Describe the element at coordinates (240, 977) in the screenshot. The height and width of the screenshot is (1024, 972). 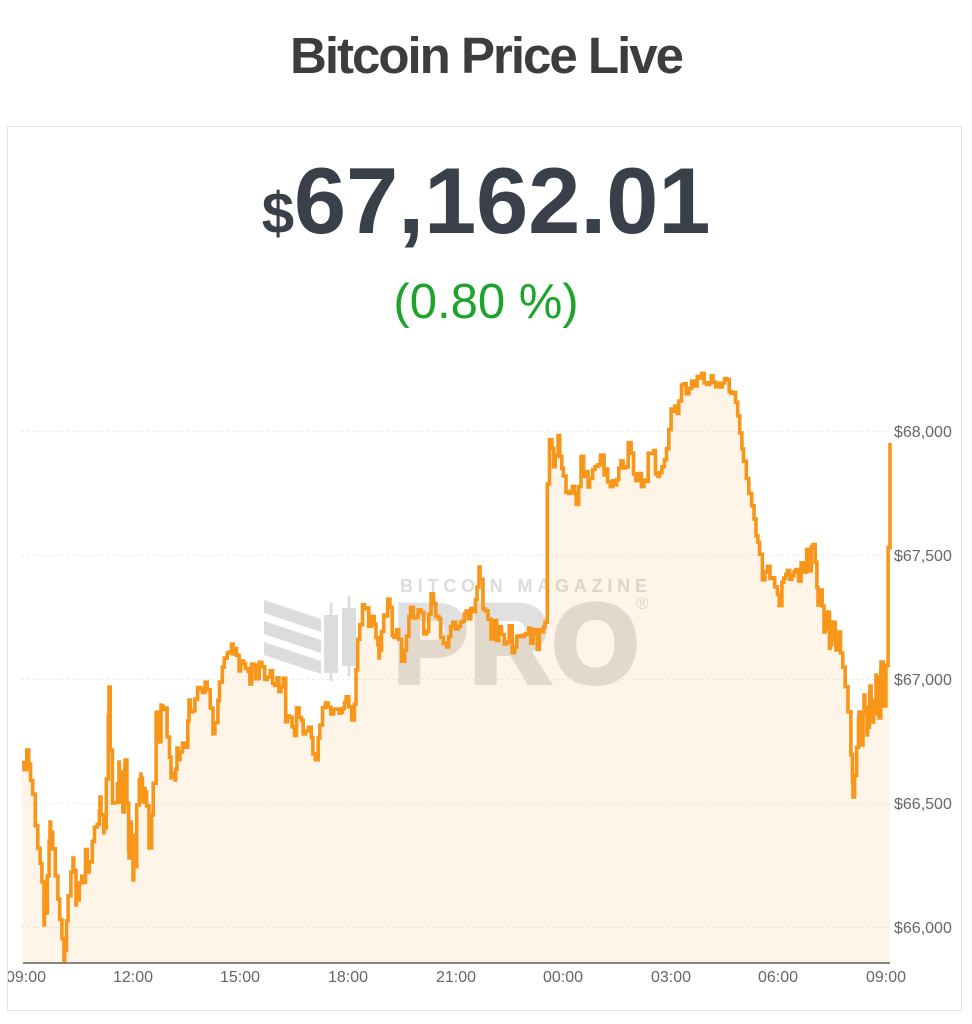
I see `svg-text: 15:00` at that location.